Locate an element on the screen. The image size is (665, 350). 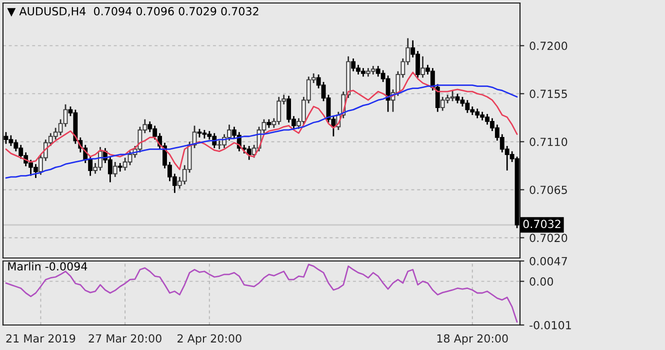
x-tick-label: 21 Mar 2019 is located at coordinates (41, 338).